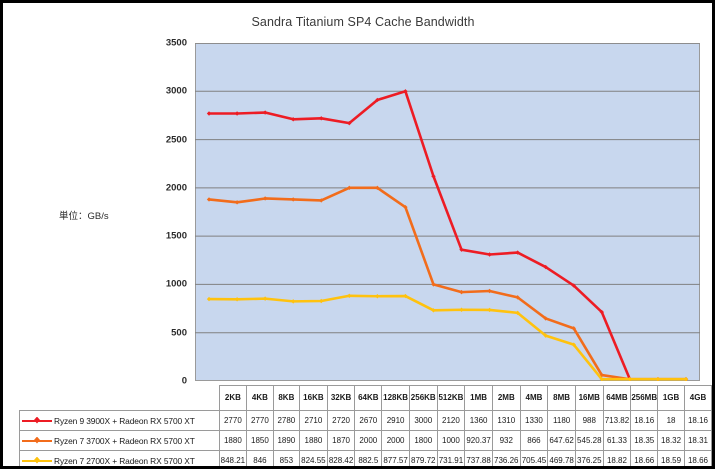 This screenshot has height=469, width=715. I want to click on table-cell-2-16: 18.59, so click(671, 458).